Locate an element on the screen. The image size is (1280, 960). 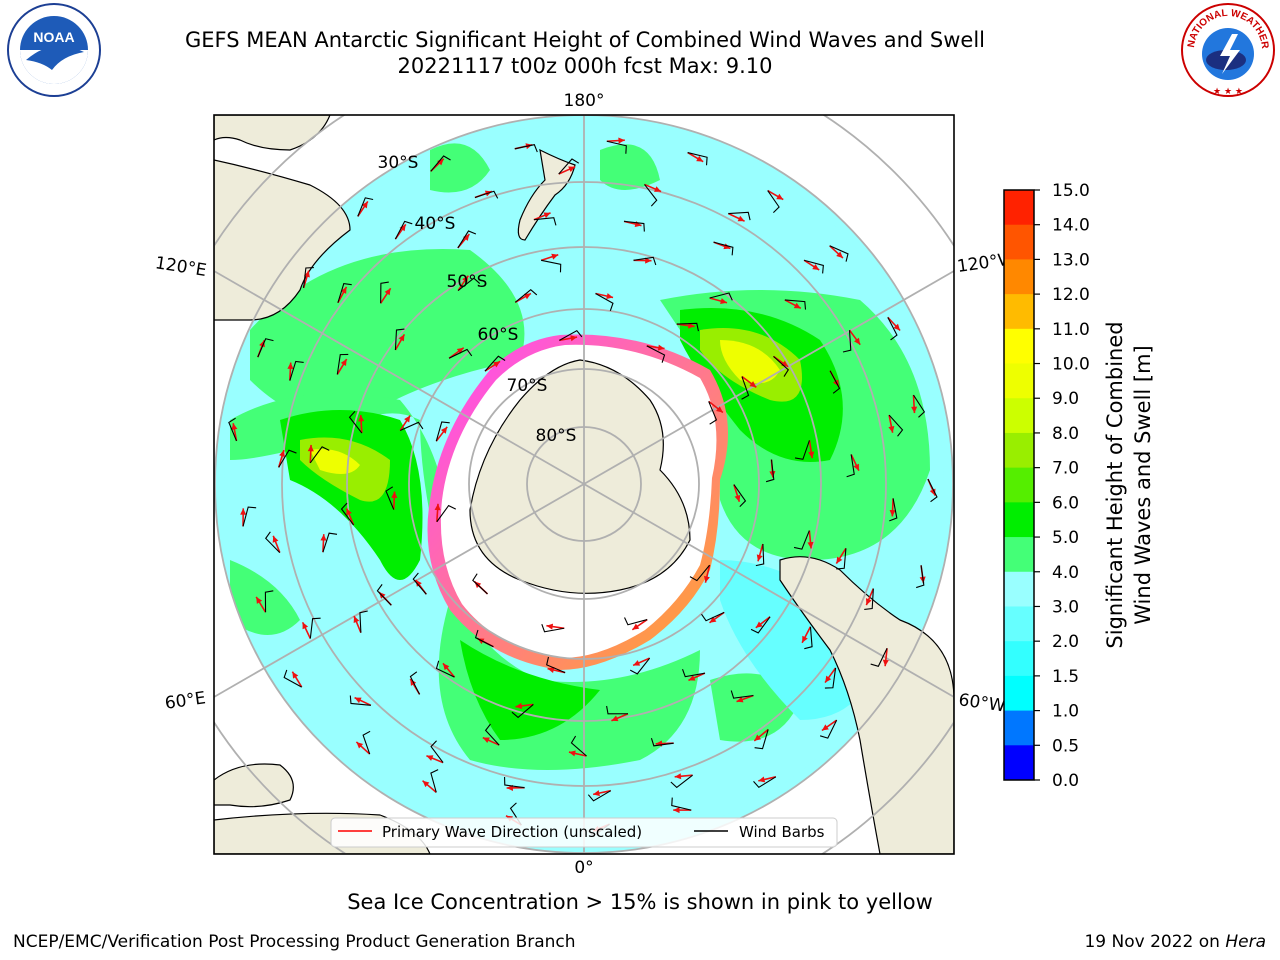
lon-label-120e: 120°E is located at coordinates (181, 267).